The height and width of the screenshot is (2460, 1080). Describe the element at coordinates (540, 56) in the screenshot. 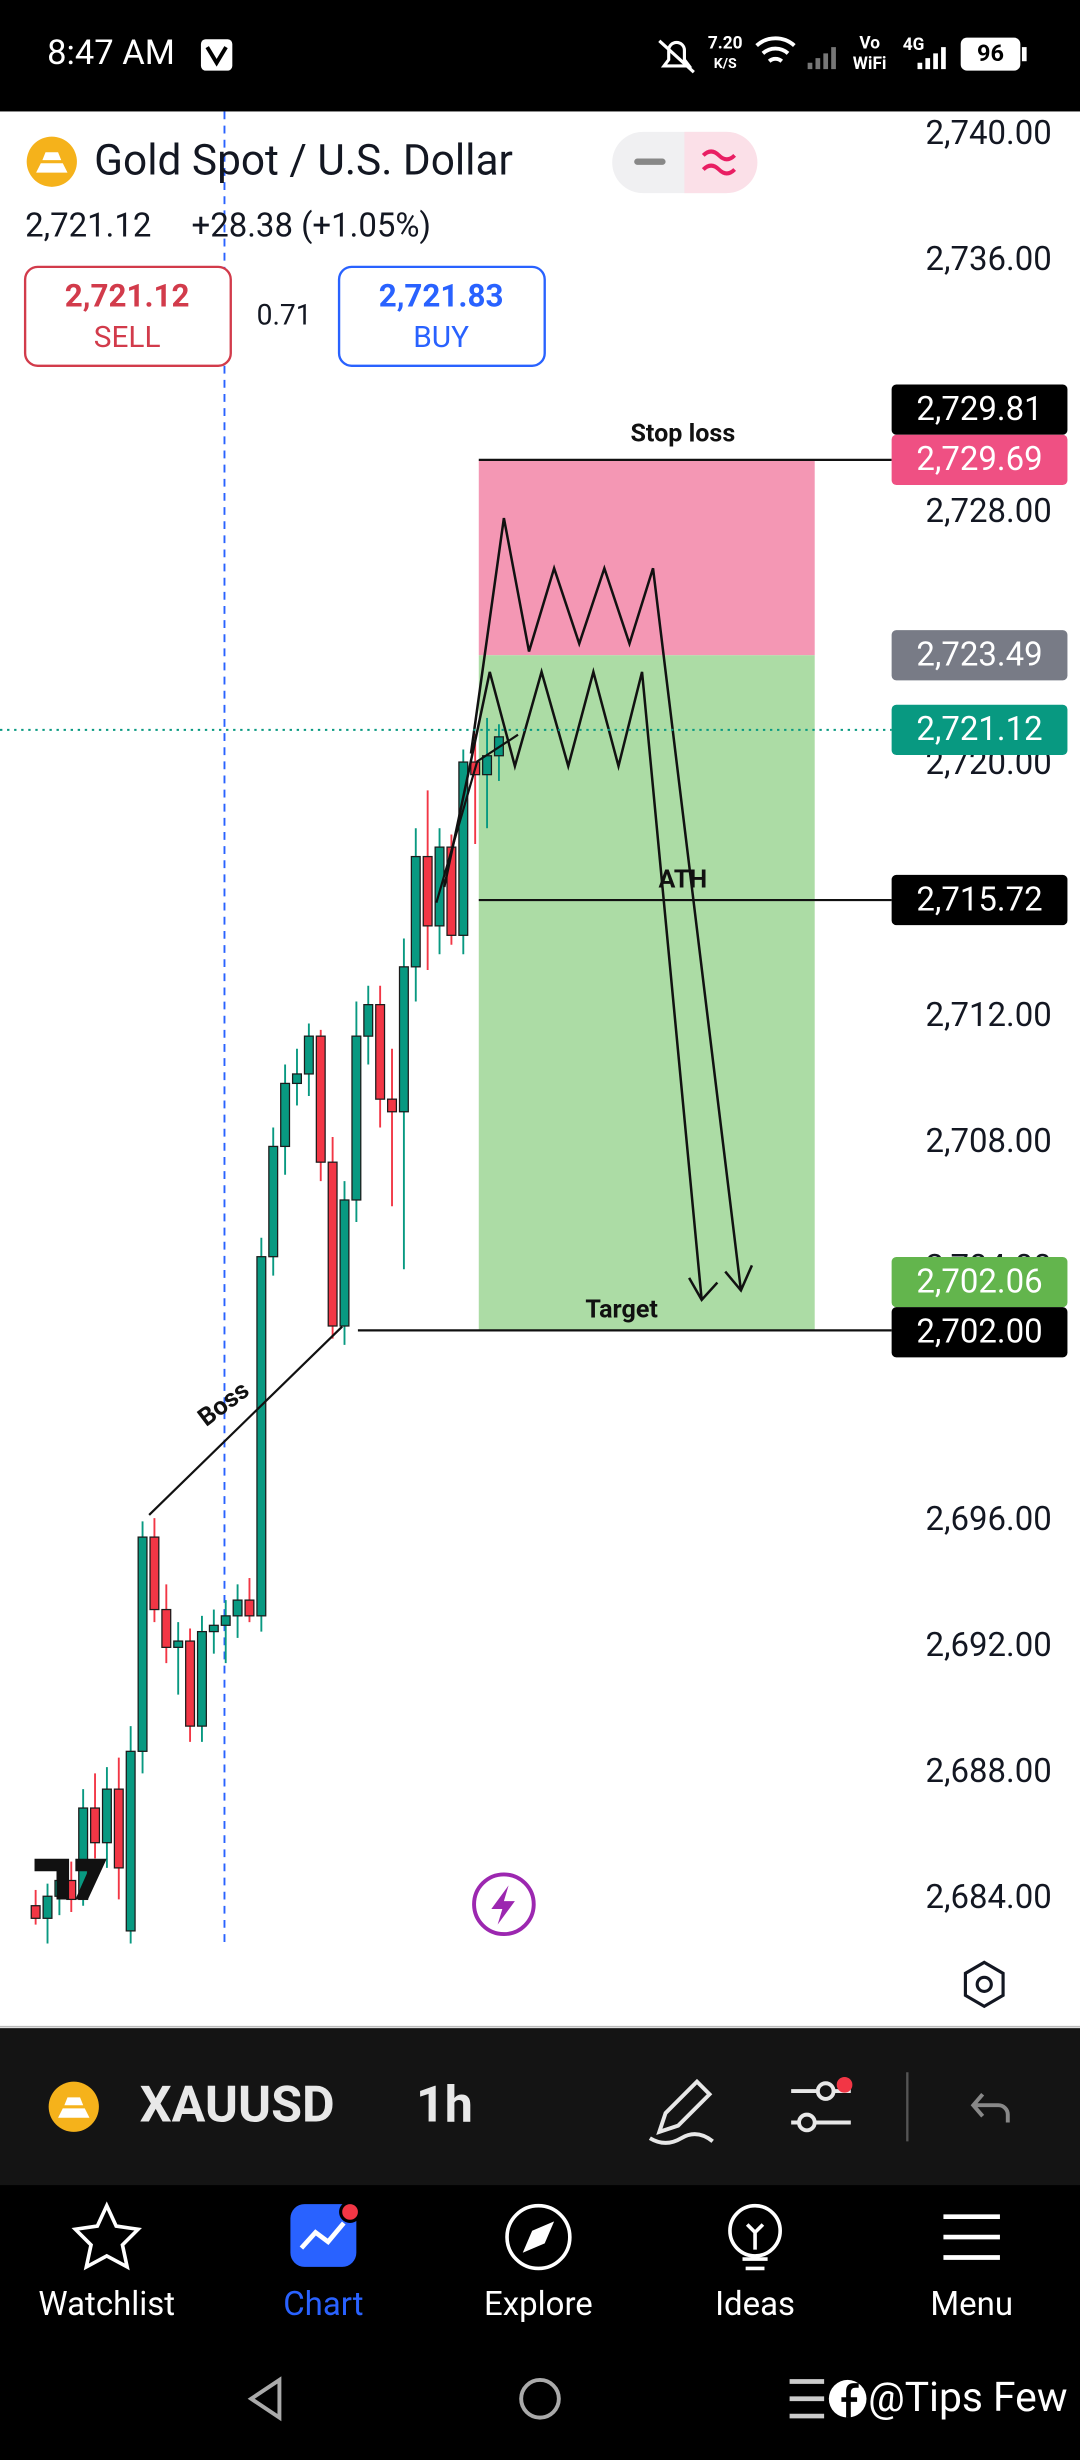

I see `status-bar` at that location.